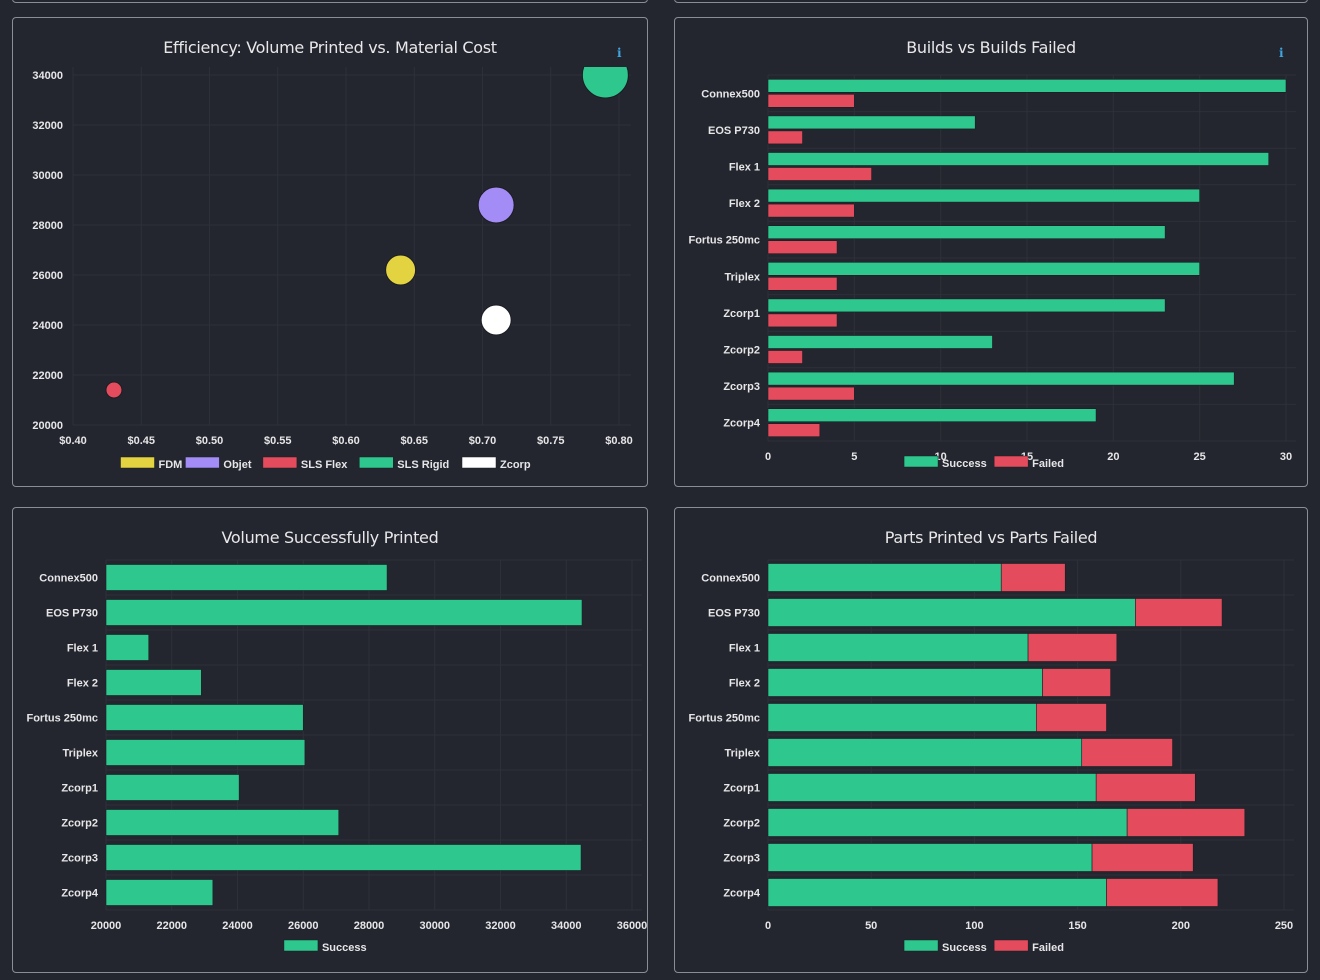  I want to click on bubble-objet, so click(496, 205).